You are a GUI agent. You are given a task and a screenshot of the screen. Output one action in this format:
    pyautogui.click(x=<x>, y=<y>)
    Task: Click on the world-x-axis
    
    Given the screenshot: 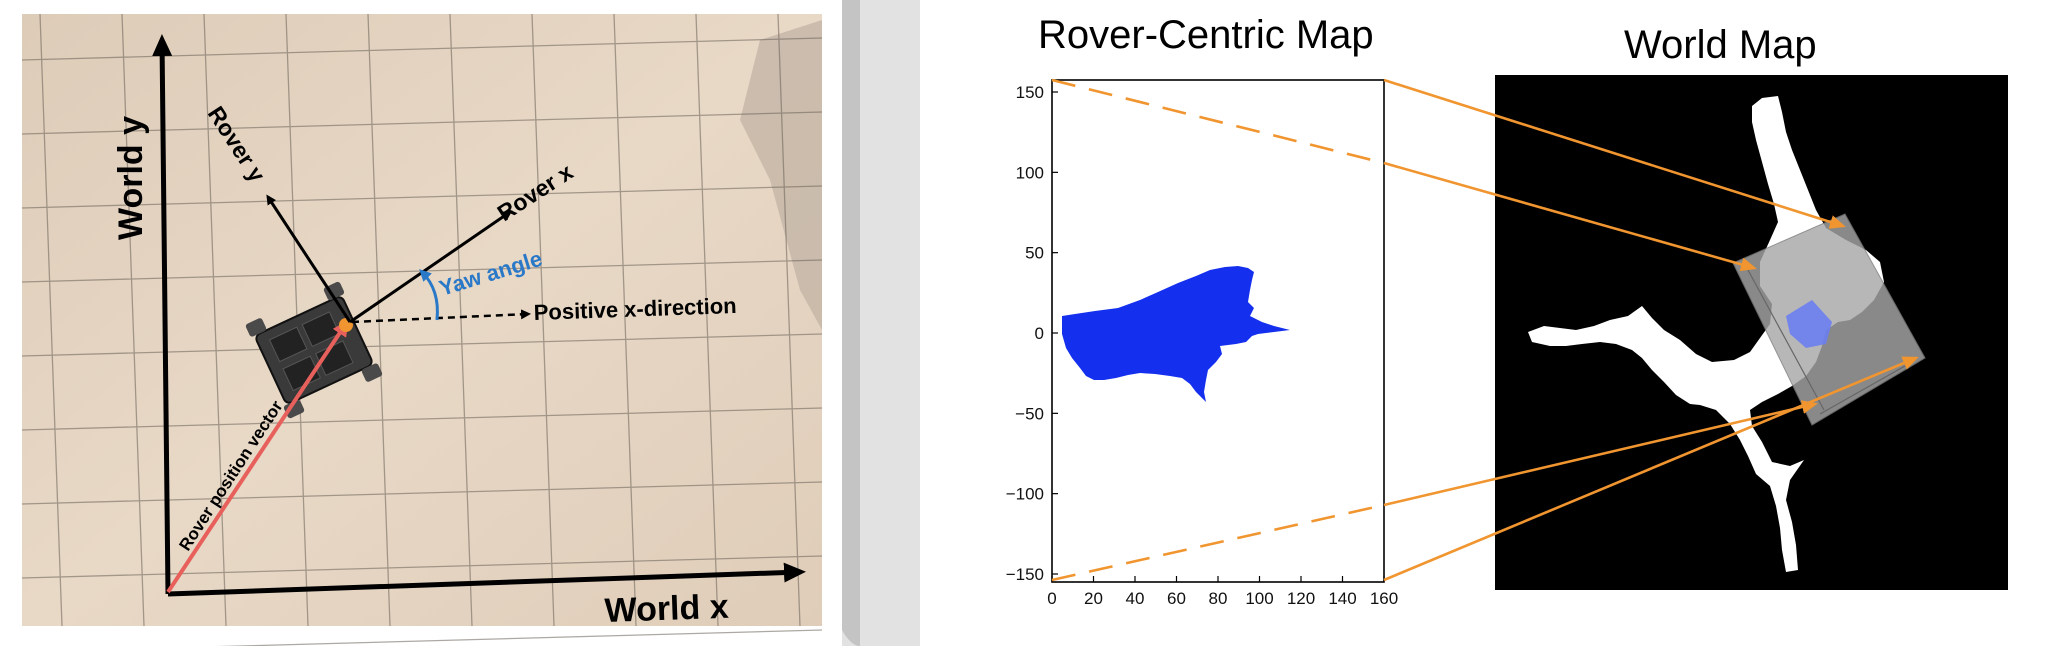 What is the action you would take?
    pyautogui.click(x=486, y=579)
    